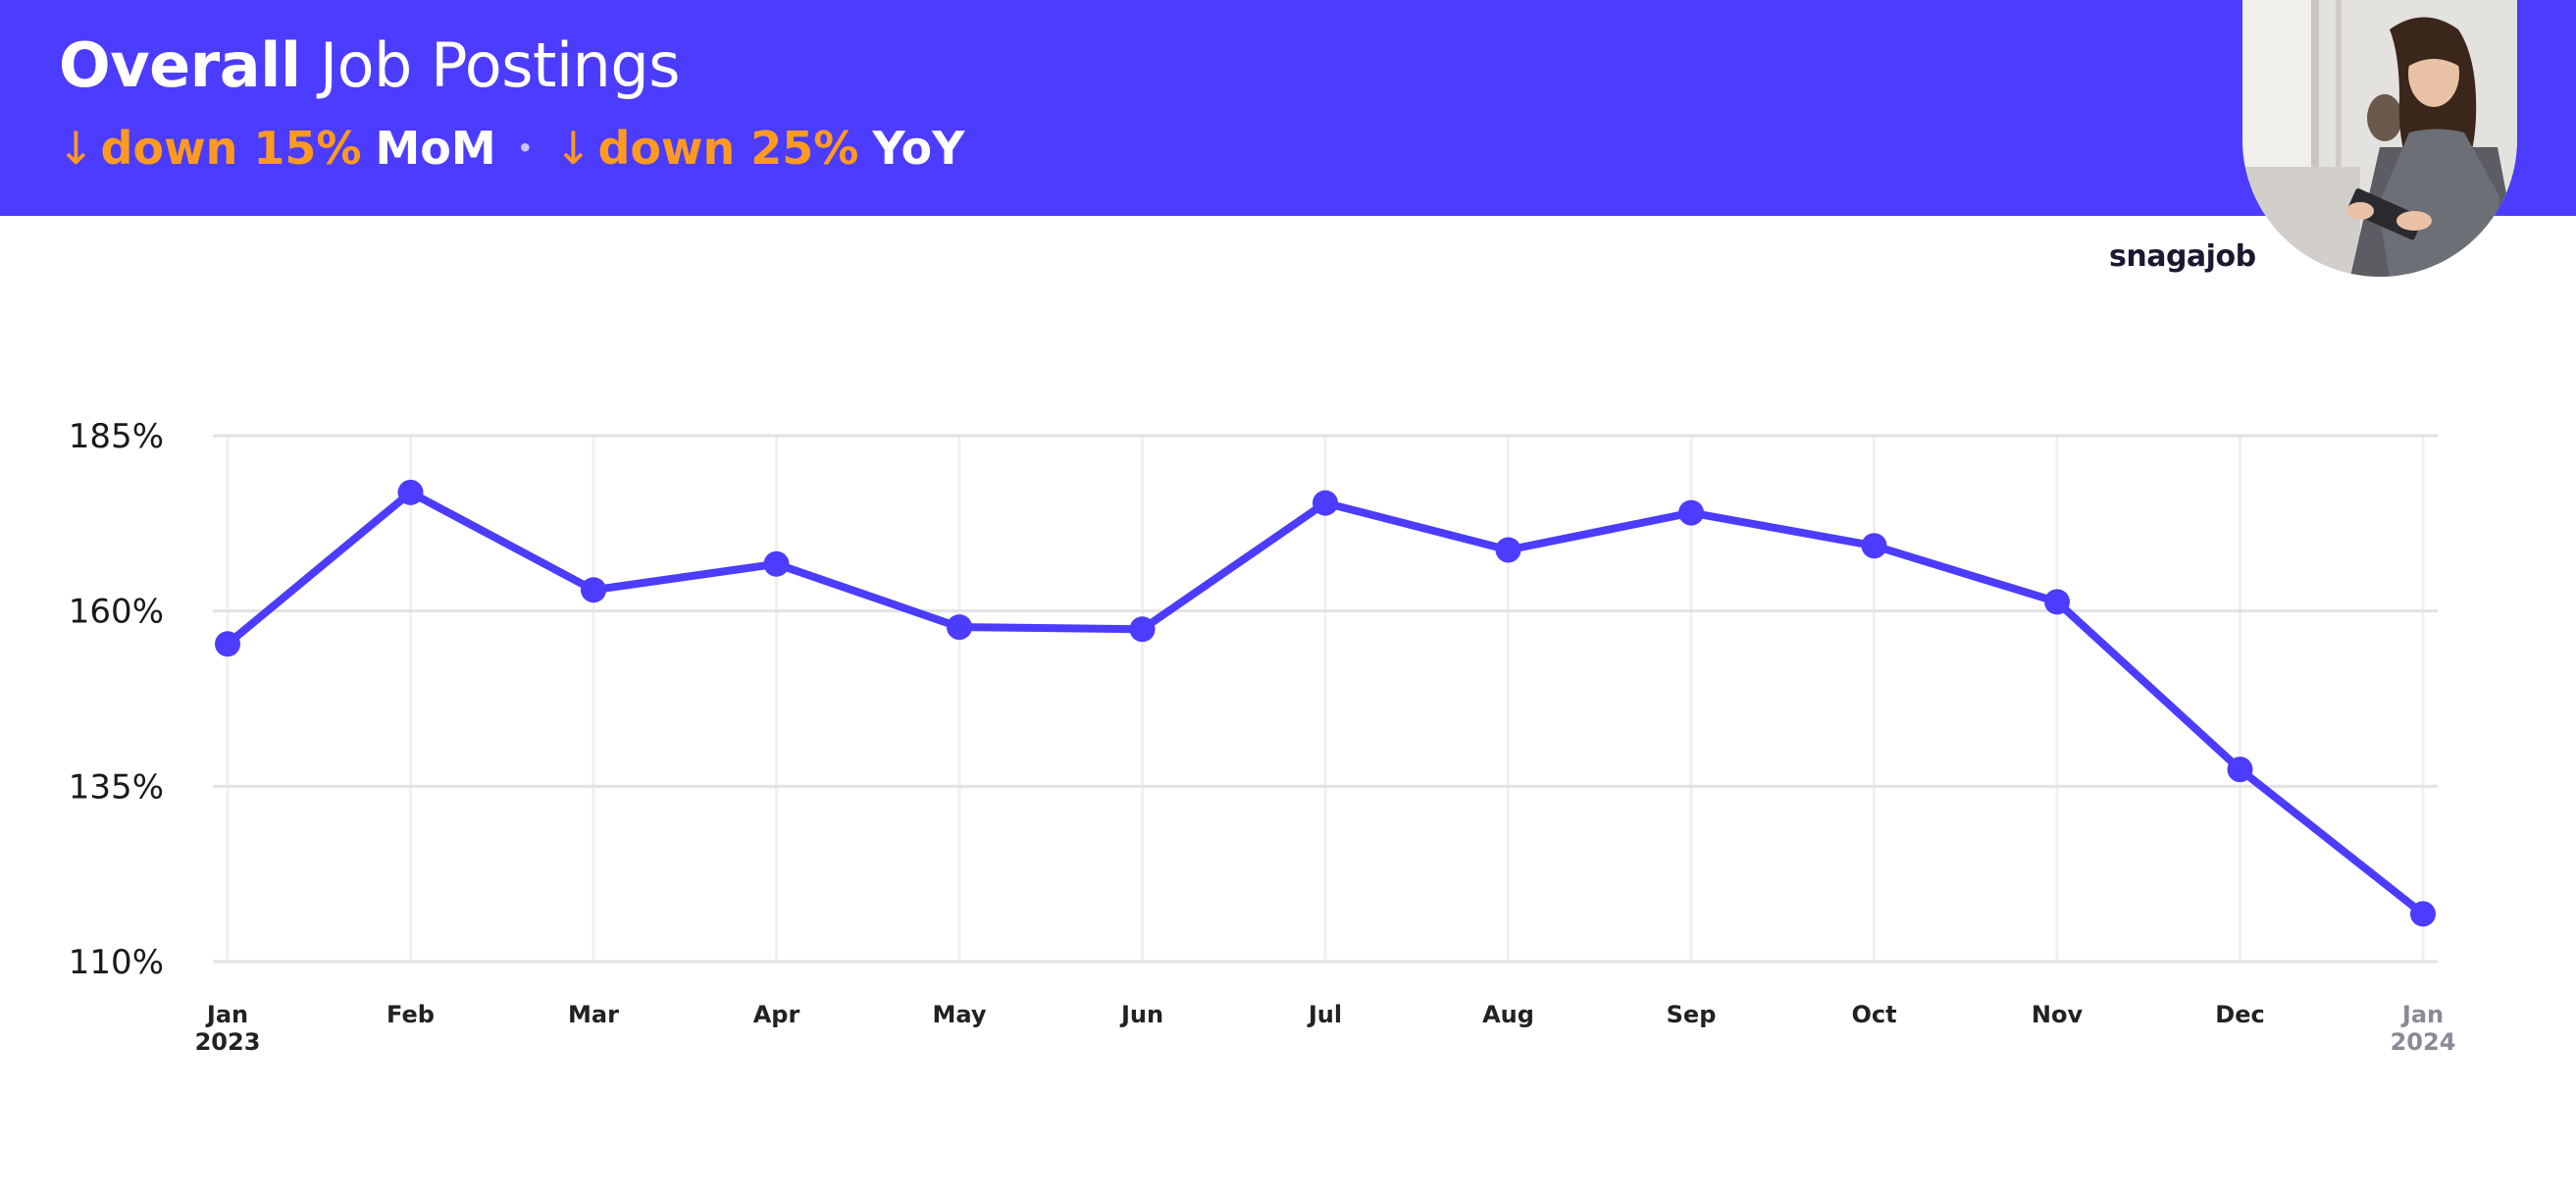 Image resolution: width=2576 pixels, height=1201 pixels. I want to click on x-tick-label: Mar, so click(593, 1015).